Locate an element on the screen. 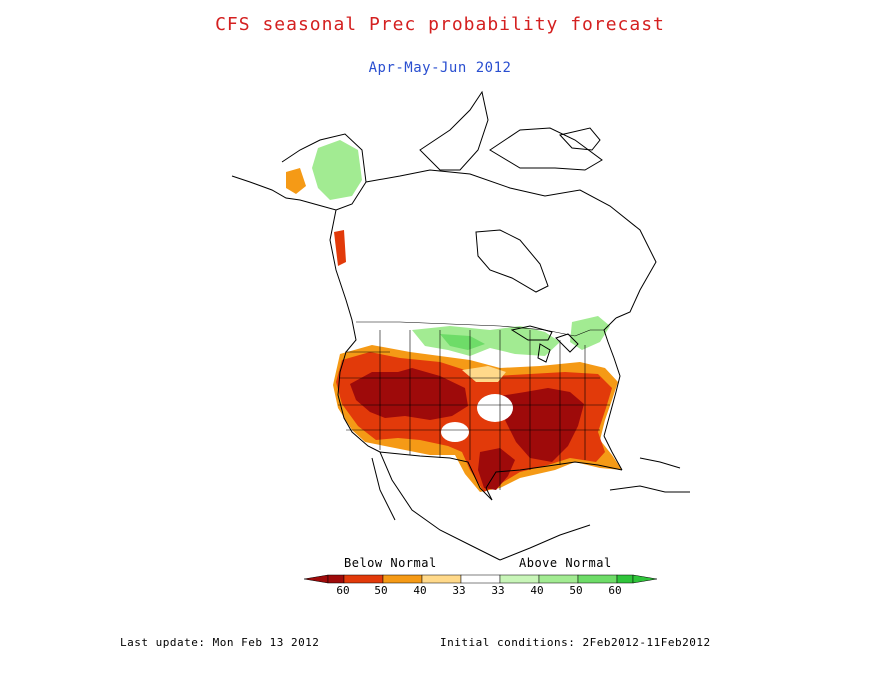 The width and height of the screenshot is (880, 680). above-40-region-northeast is located at coordinates (590, 333).